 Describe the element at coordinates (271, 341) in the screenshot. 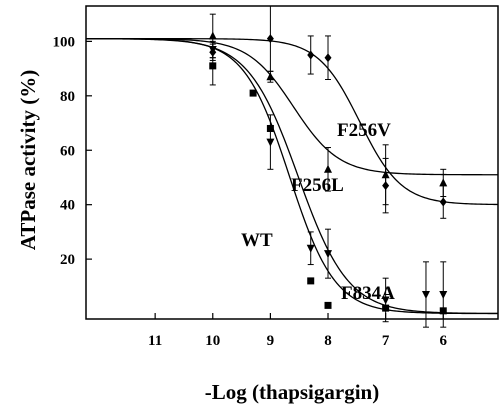

I see `x-tick-label: 9` at that location.